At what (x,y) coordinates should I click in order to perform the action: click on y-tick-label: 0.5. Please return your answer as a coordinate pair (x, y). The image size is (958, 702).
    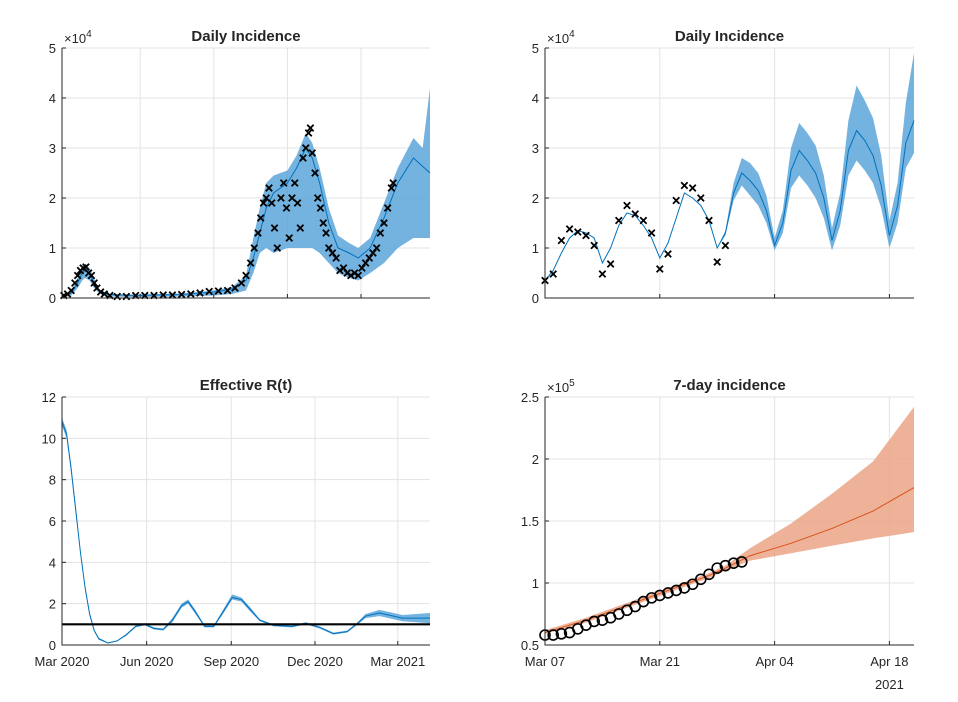
    Looking at the image, I should click on (530, 645).